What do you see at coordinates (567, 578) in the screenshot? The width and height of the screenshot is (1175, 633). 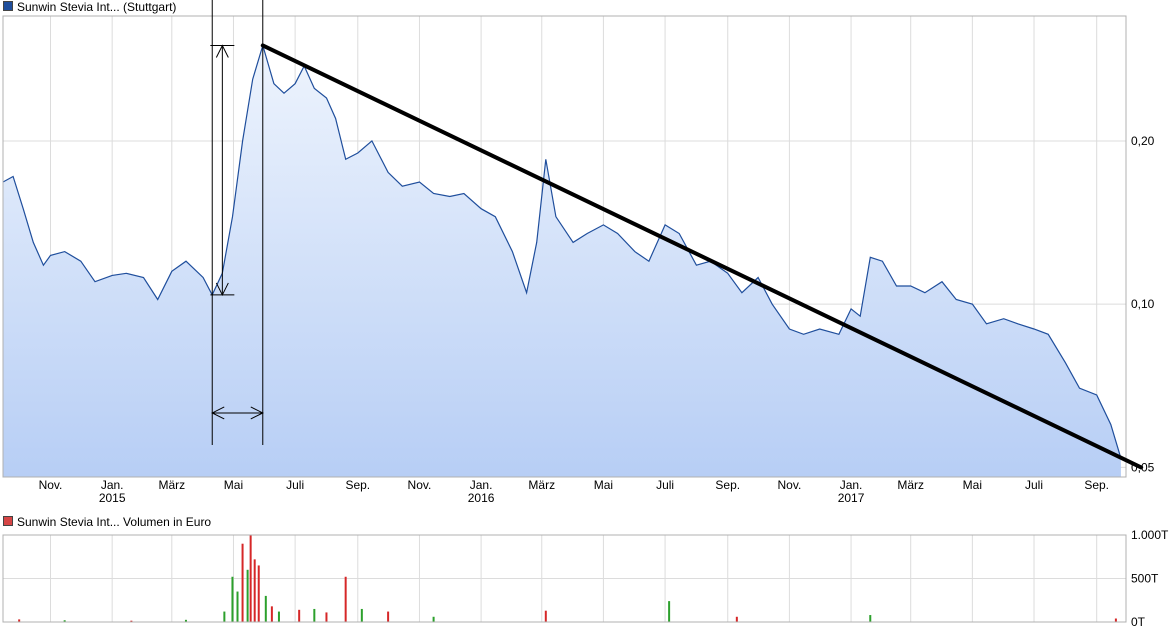 I see `volume-bars` at bounding box center [567, 578].